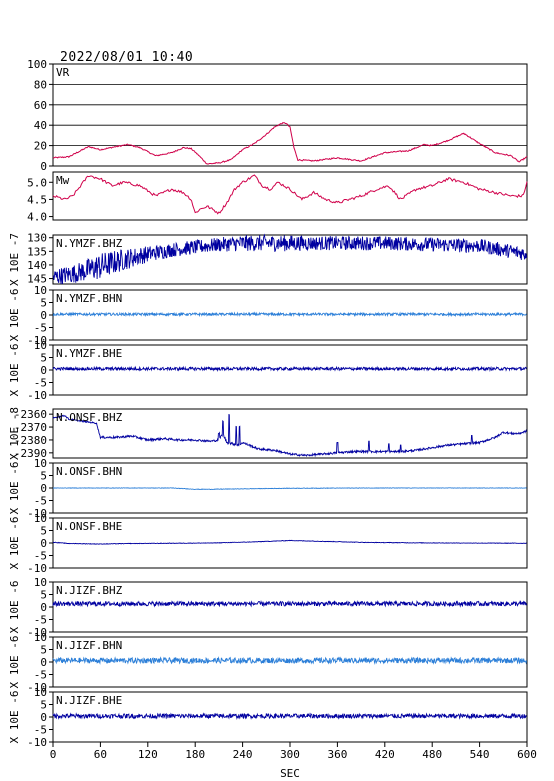 This screenshot has height=781, width=554. I want to click on x-tick-label: 480, so click(432, 754).